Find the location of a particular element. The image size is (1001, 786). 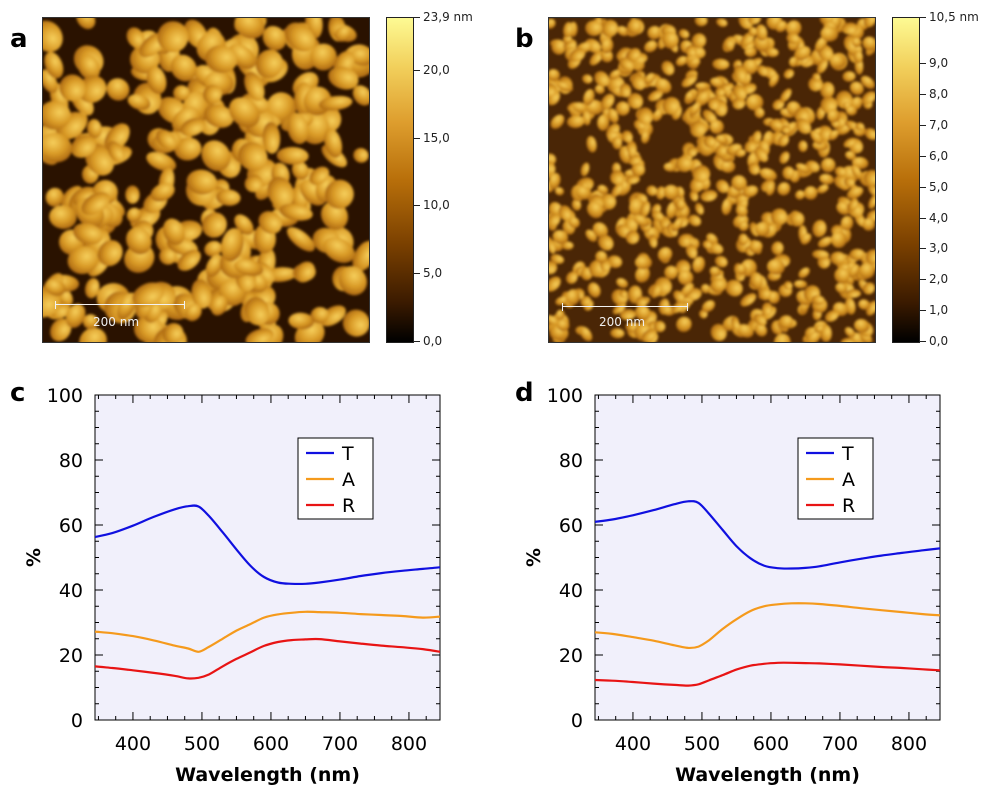

x-tick-label-c: 700 is located at coordinates (340, 744).